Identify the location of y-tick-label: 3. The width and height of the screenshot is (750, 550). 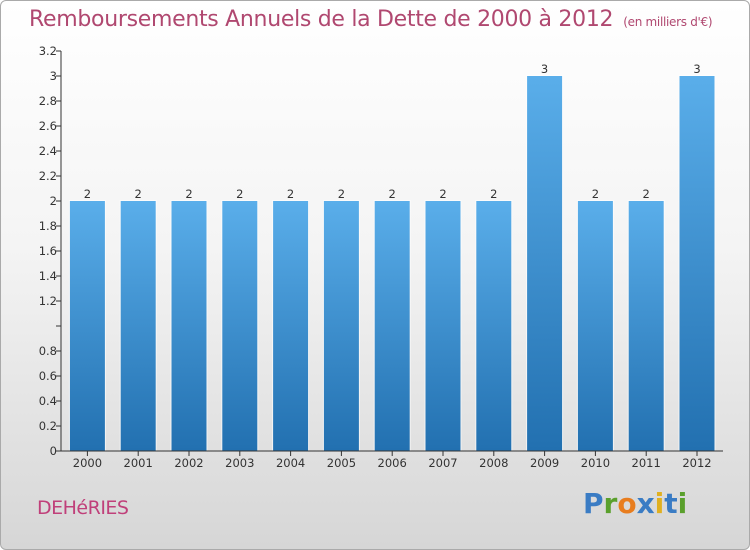
(53, 76).